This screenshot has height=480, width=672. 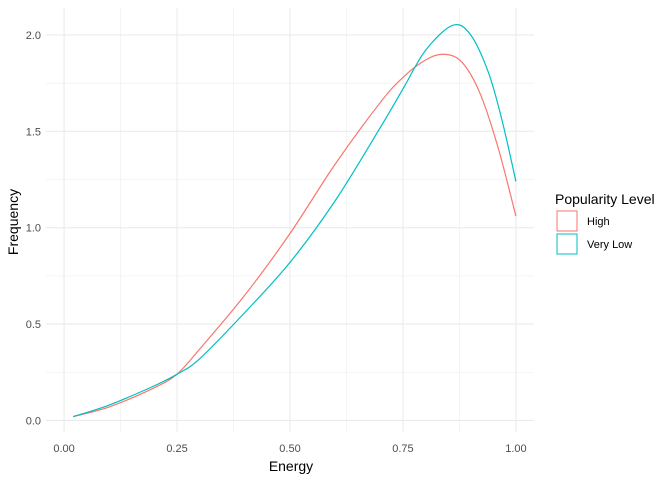 I want to click on y-axis-ticks: 0.0 0.5 1.0 1.5 2.0, so click(x=33, y=228).